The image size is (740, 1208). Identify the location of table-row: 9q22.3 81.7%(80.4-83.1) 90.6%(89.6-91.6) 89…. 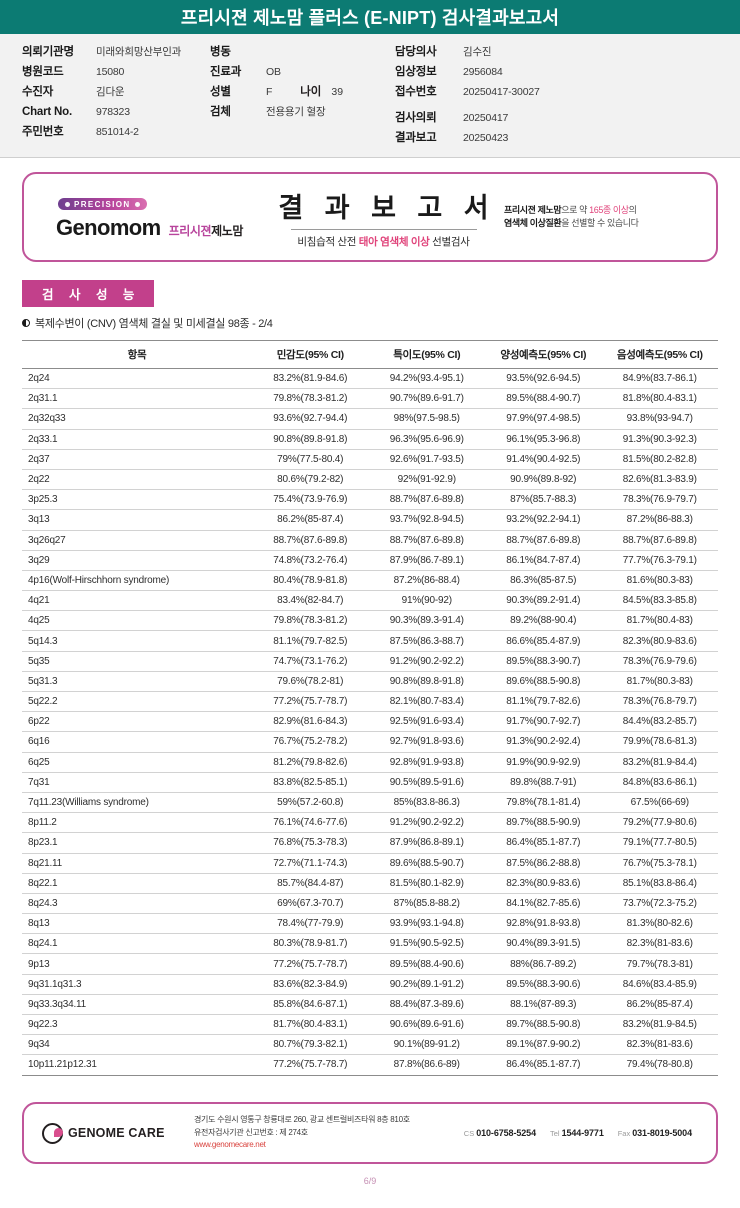
(370, 1025).